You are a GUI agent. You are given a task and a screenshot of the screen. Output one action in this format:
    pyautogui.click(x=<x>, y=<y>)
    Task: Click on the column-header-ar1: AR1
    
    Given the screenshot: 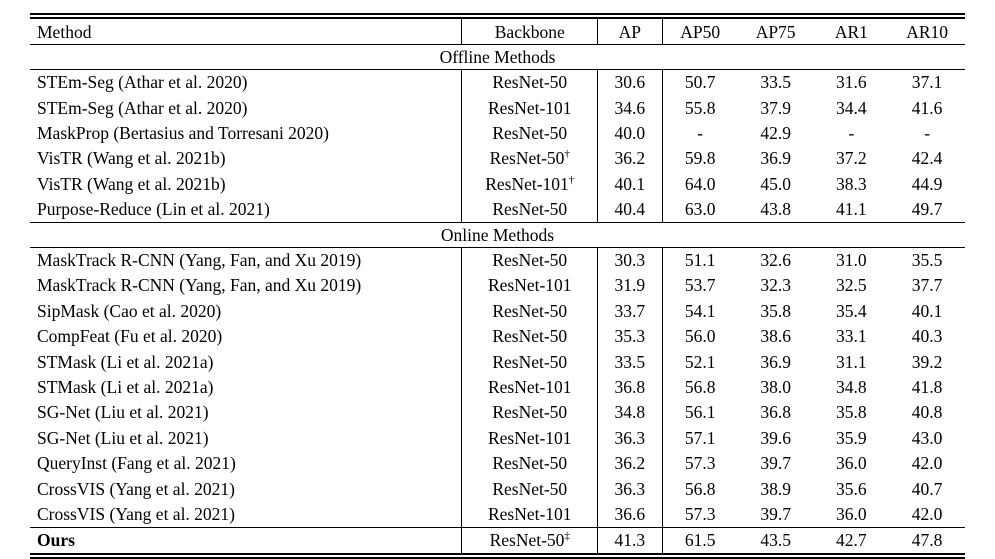 What is the action you would take?
    pyautogui.click(x=851, y=31)
    